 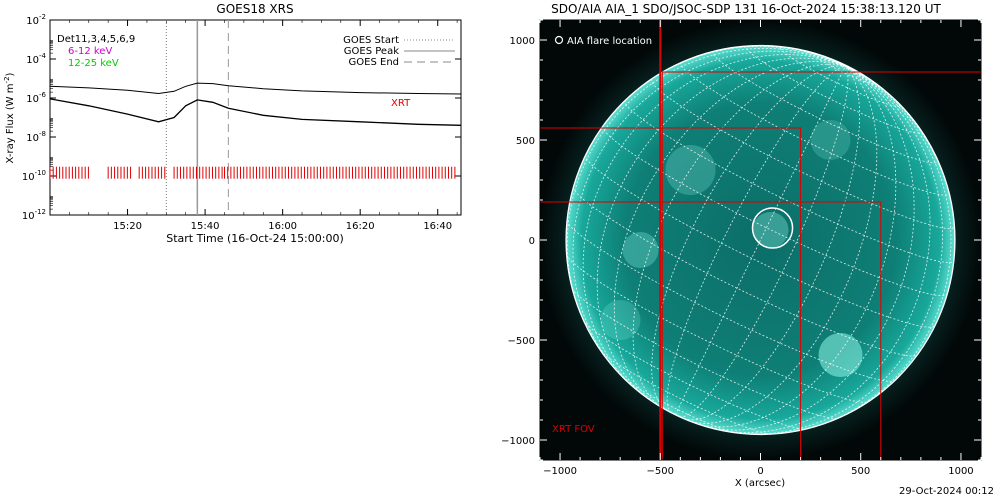 I want to click on sdo-x-axis-label: X (arcsec), so click(x=760, y=483).